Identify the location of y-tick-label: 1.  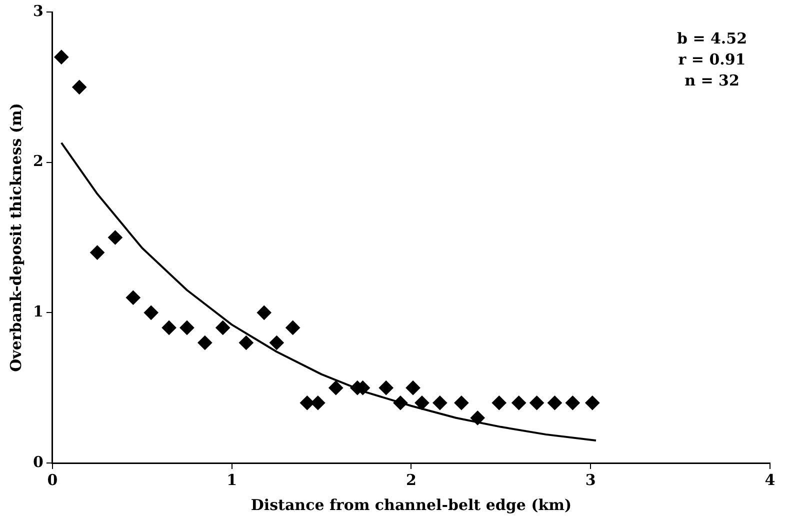
(38, 311).